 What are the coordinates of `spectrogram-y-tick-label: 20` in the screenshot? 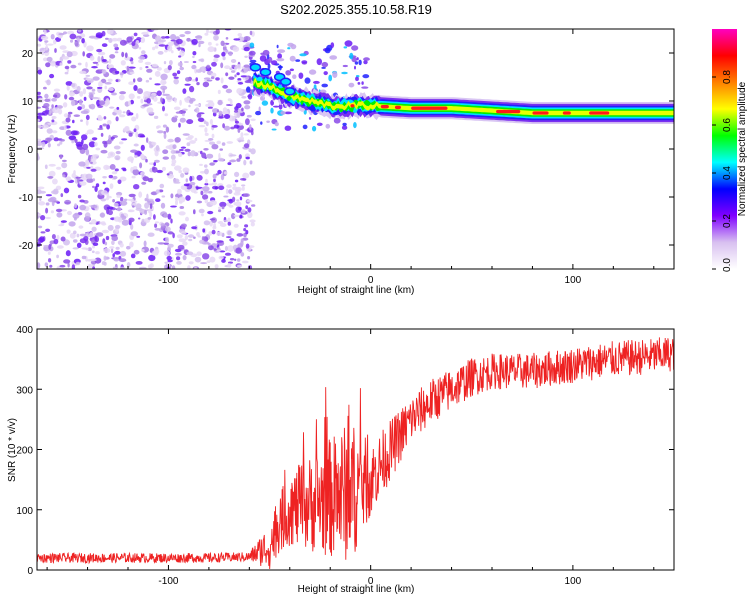 It's located at (28, 54).